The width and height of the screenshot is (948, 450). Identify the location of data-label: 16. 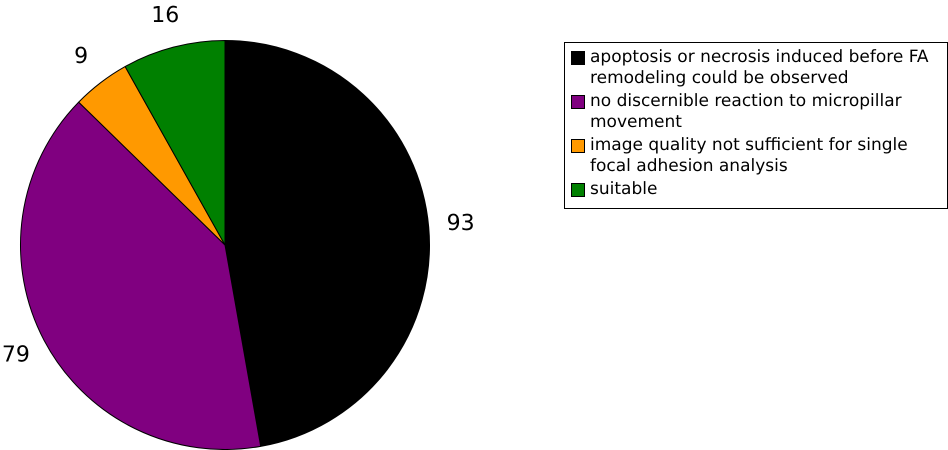
(165, 15).